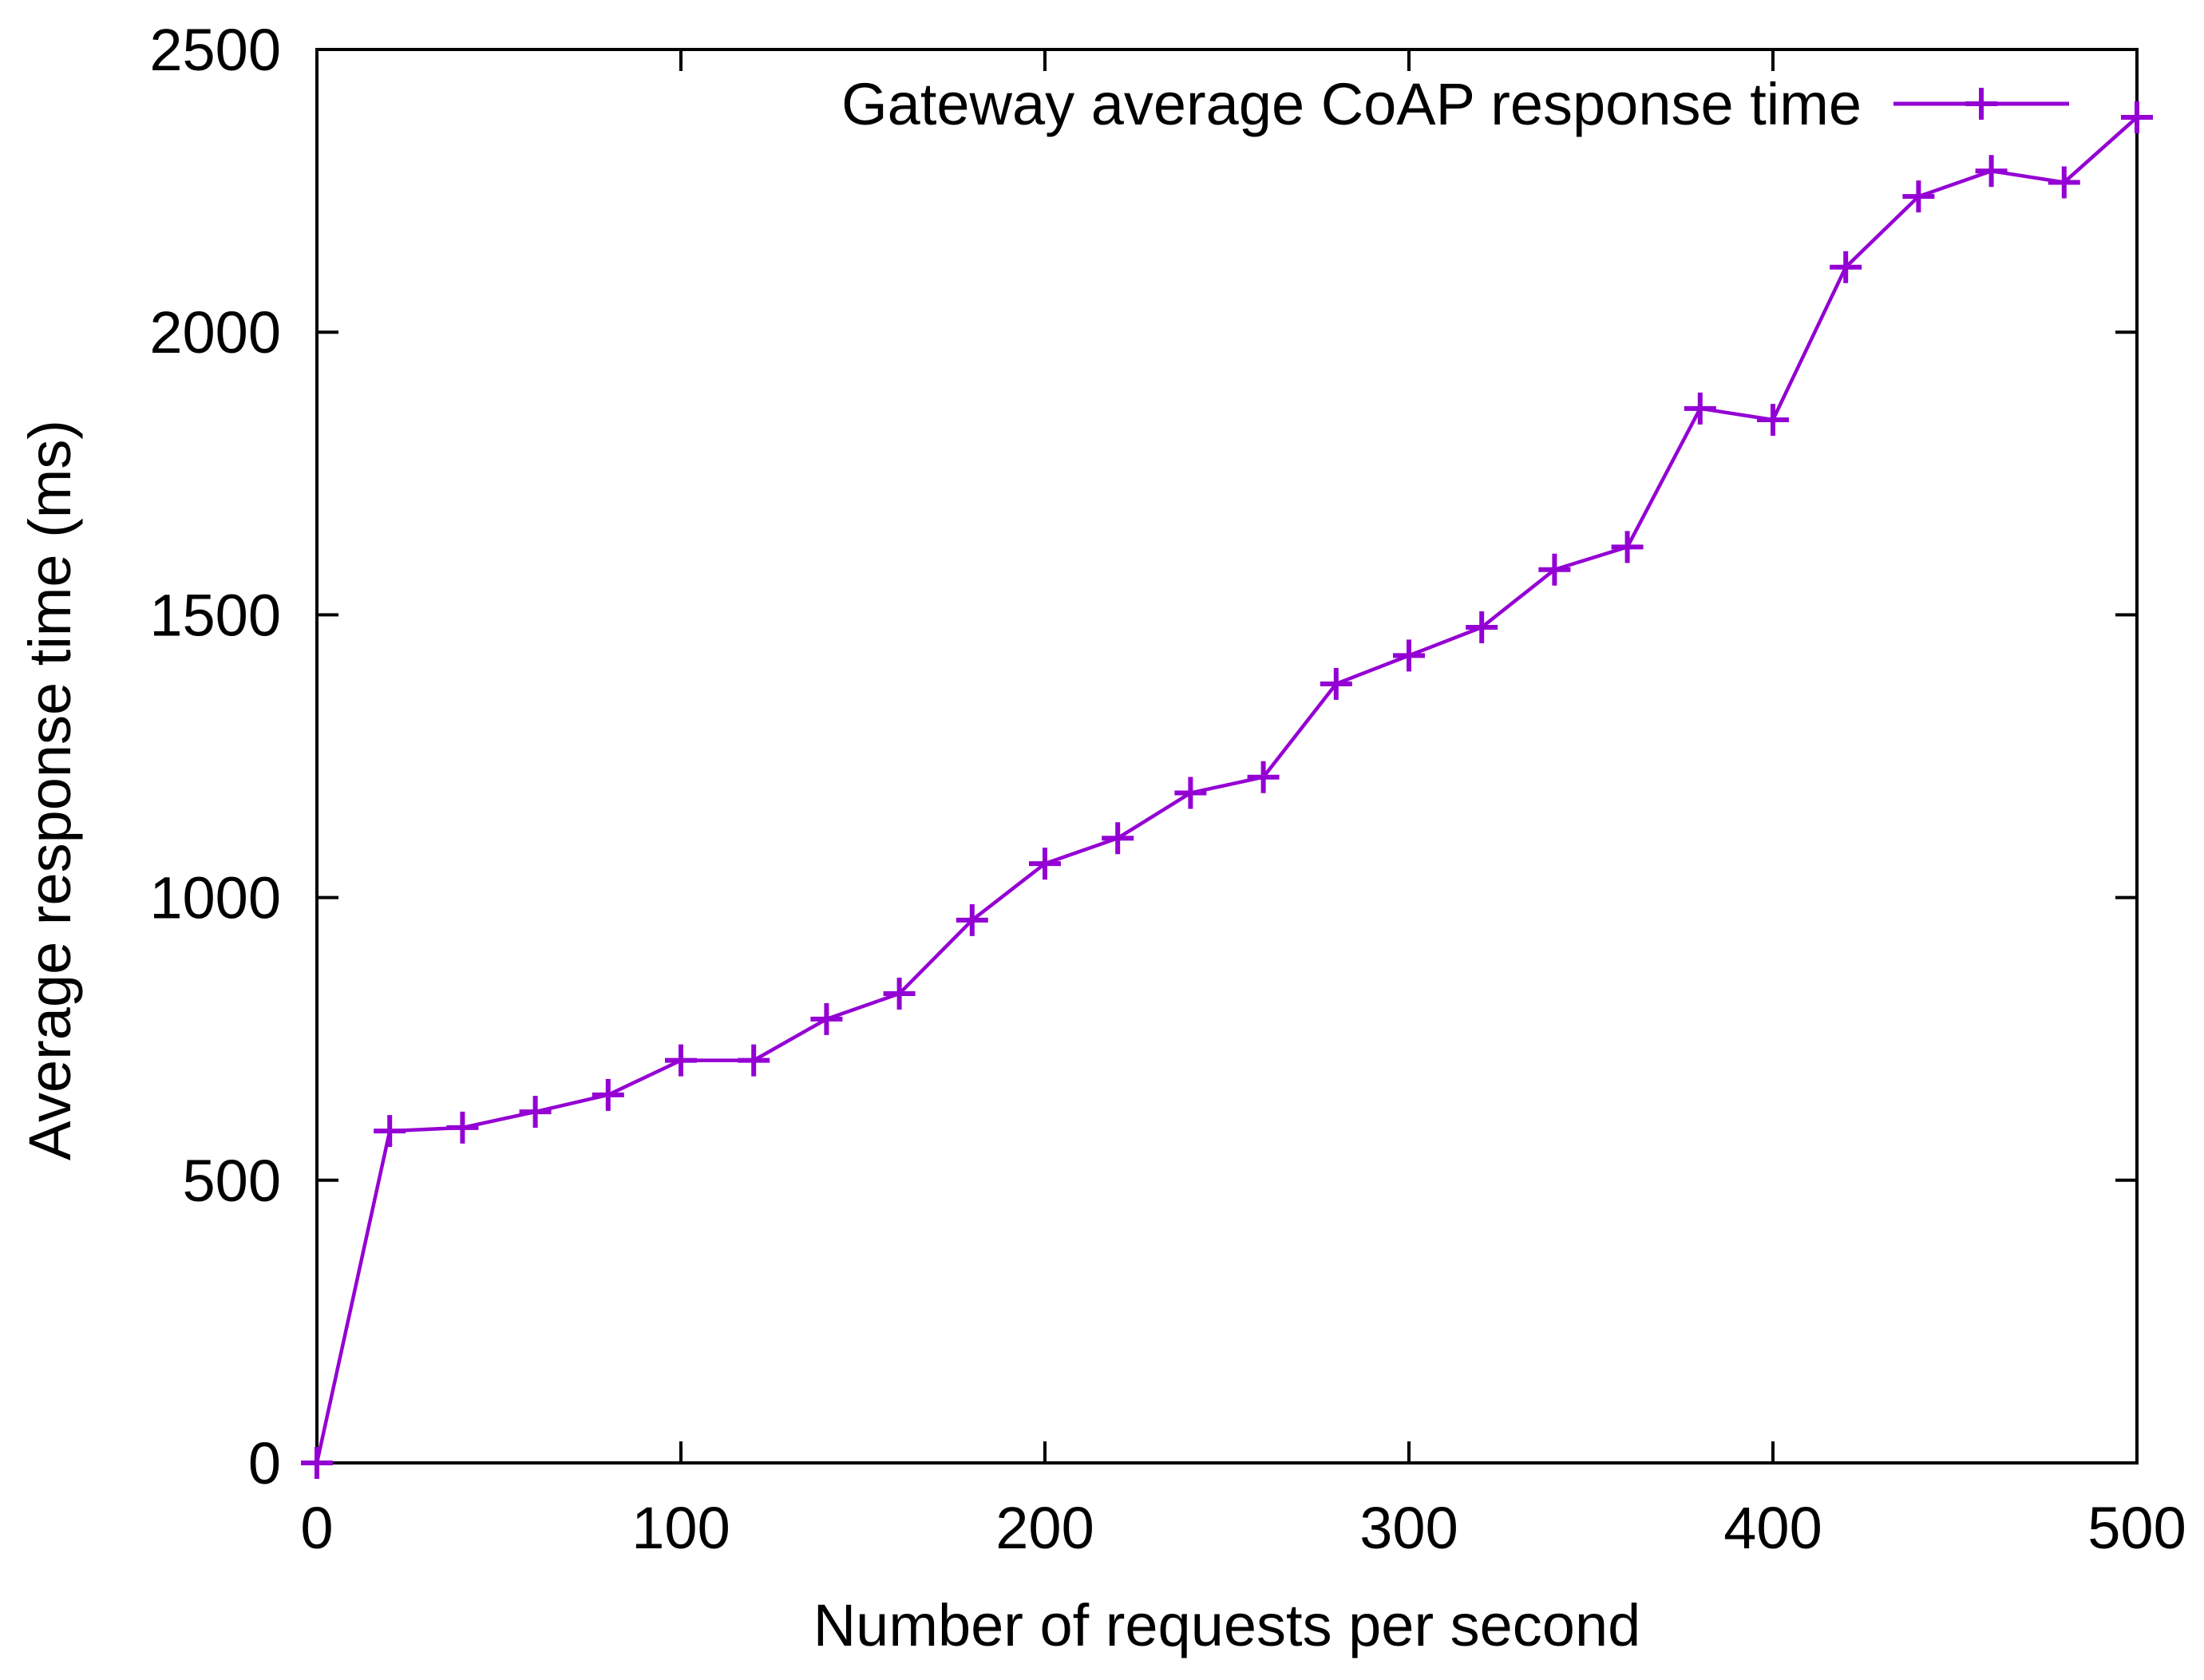 This screenshot has height=1680, width=2204. What do you see at coordinates (1227, 1625) in the screenshot?
I see `x-axis-title: Number of requests per second` at bounding box center [1227, 1625].